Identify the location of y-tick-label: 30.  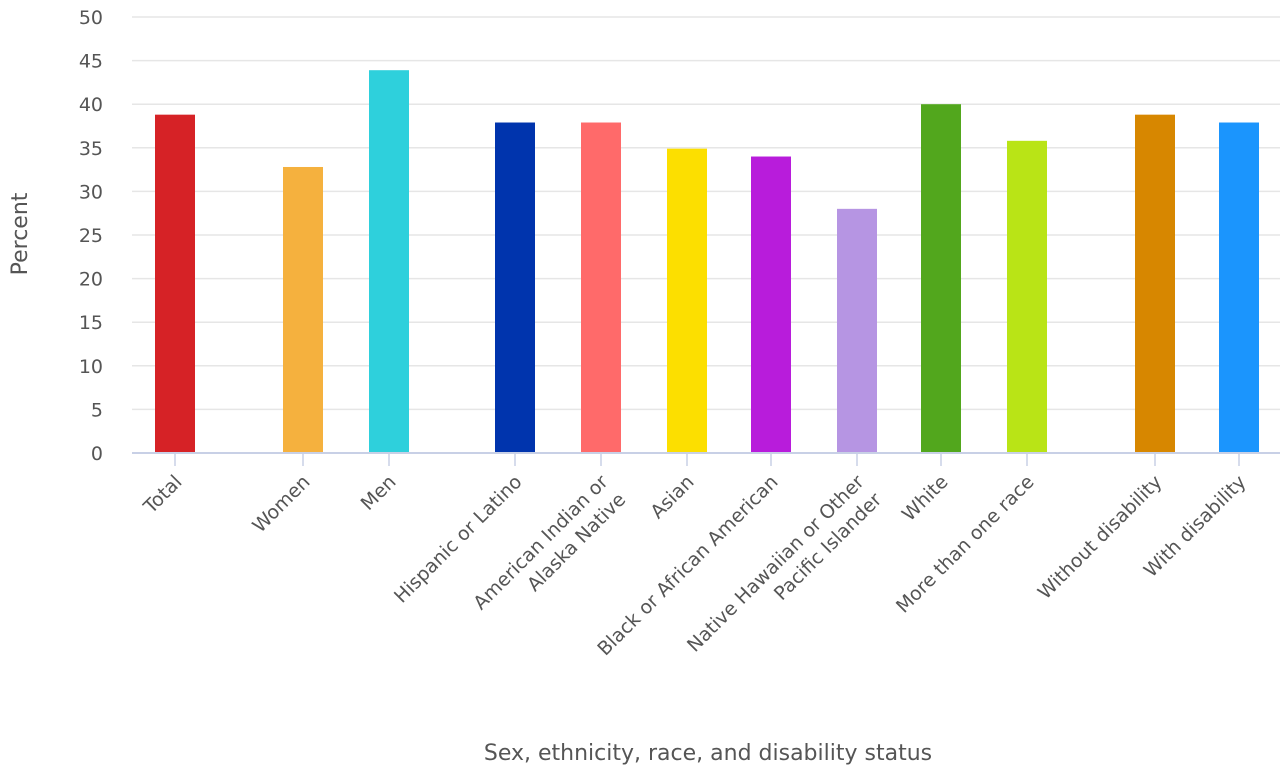
(91, 192).